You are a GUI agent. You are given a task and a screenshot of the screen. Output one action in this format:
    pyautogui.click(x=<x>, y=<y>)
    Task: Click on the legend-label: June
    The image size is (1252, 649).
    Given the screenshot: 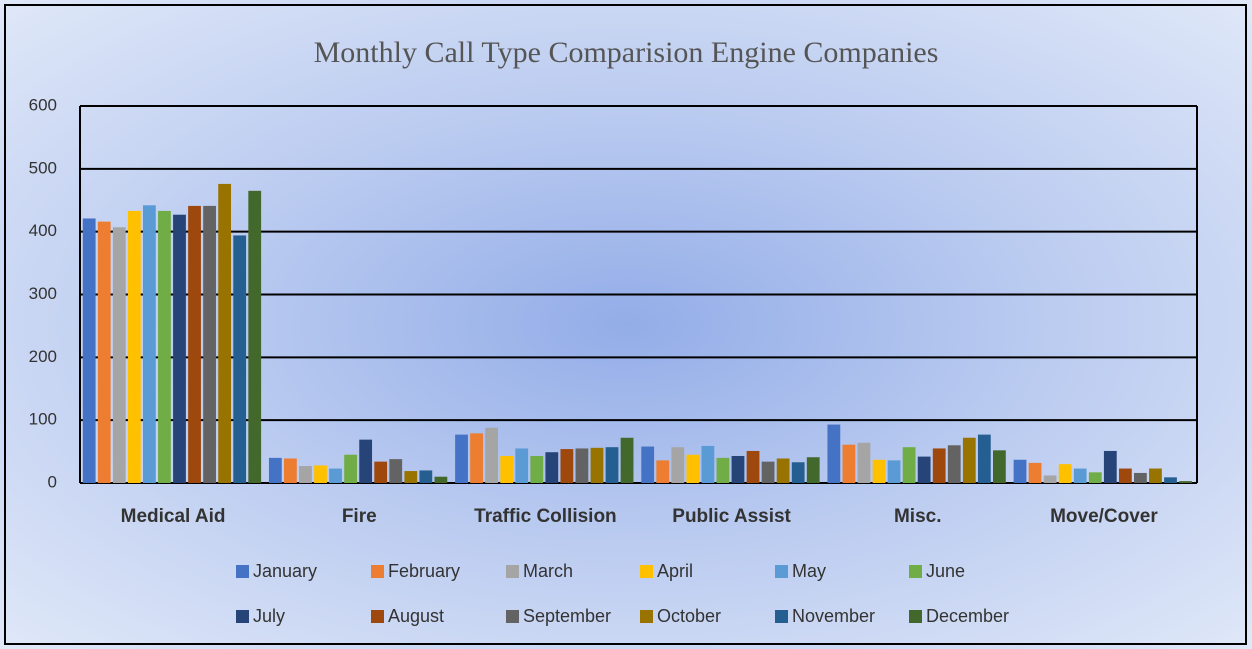 What is the action you would take?
    pyautogui.click(x=945, y=571)
    